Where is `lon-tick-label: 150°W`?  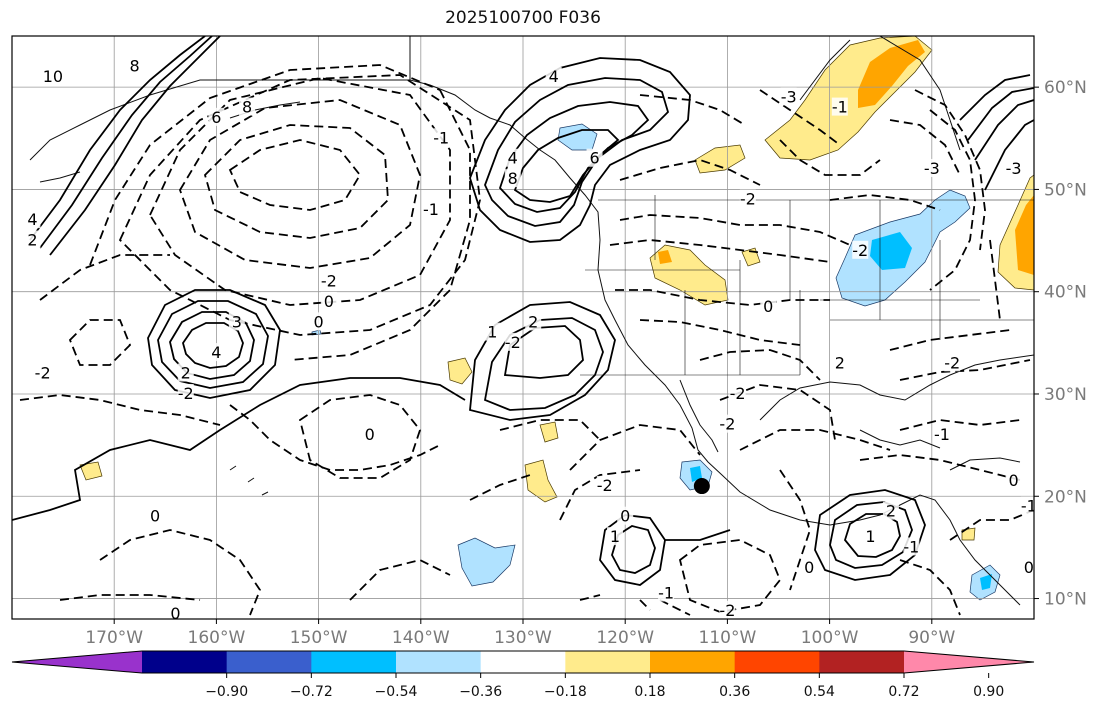
lon-tick-label: 150°W is located at coordinates (319, 638).